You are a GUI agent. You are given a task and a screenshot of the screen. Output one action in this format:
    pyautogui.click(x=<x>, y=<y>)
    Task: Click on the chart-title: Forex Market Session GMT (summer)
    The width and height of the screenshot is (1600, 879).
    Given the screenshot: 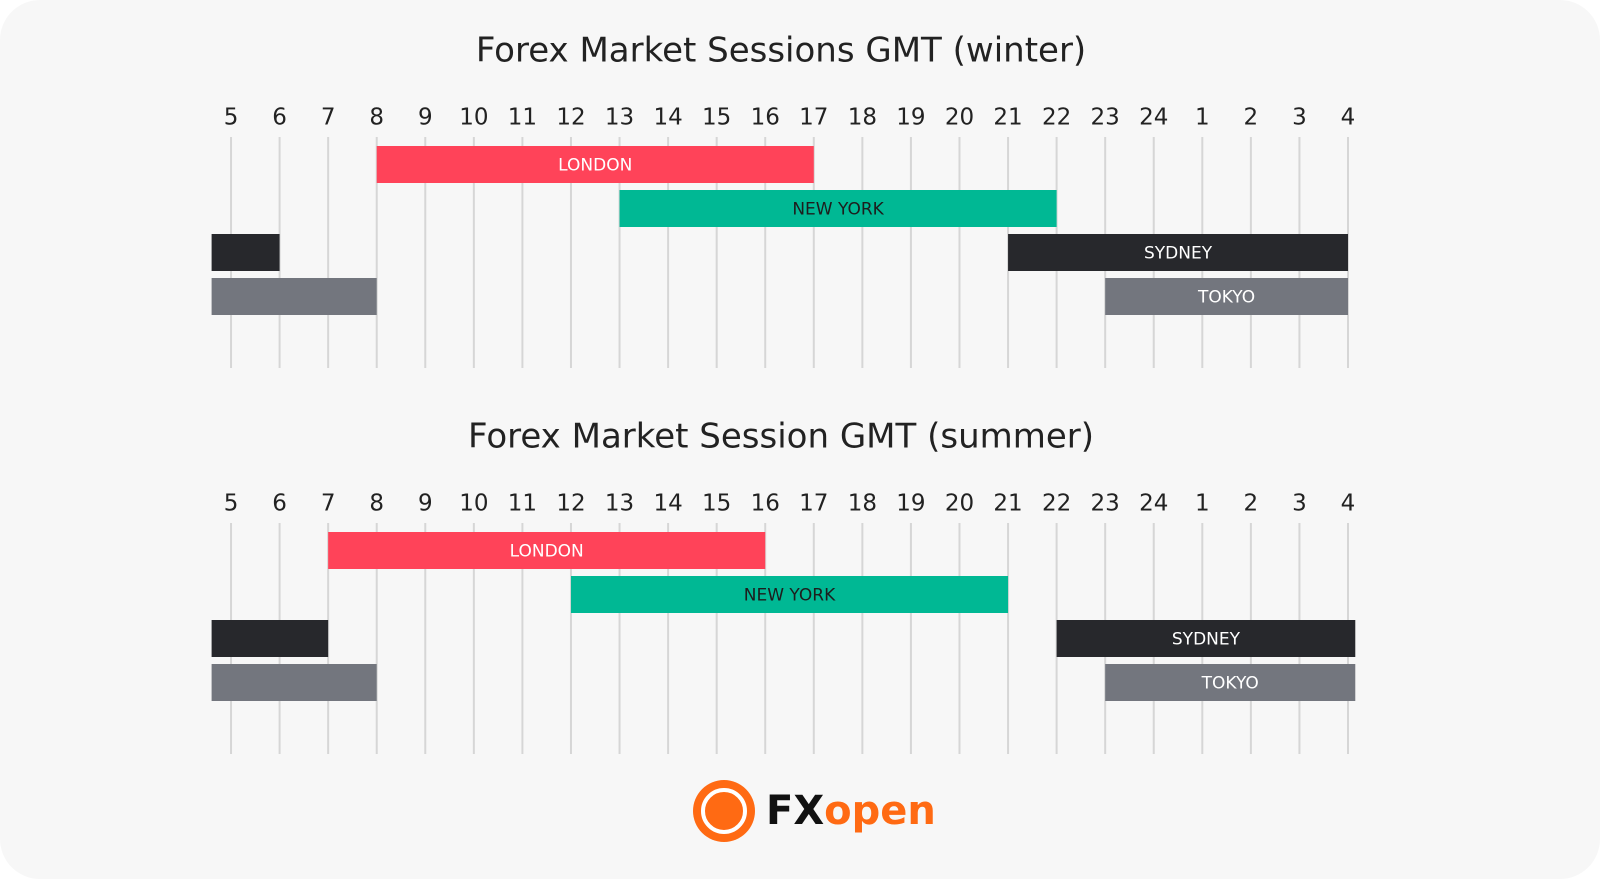 What is the action you would take?
    pyautogui.click(x=781, y=437)
    